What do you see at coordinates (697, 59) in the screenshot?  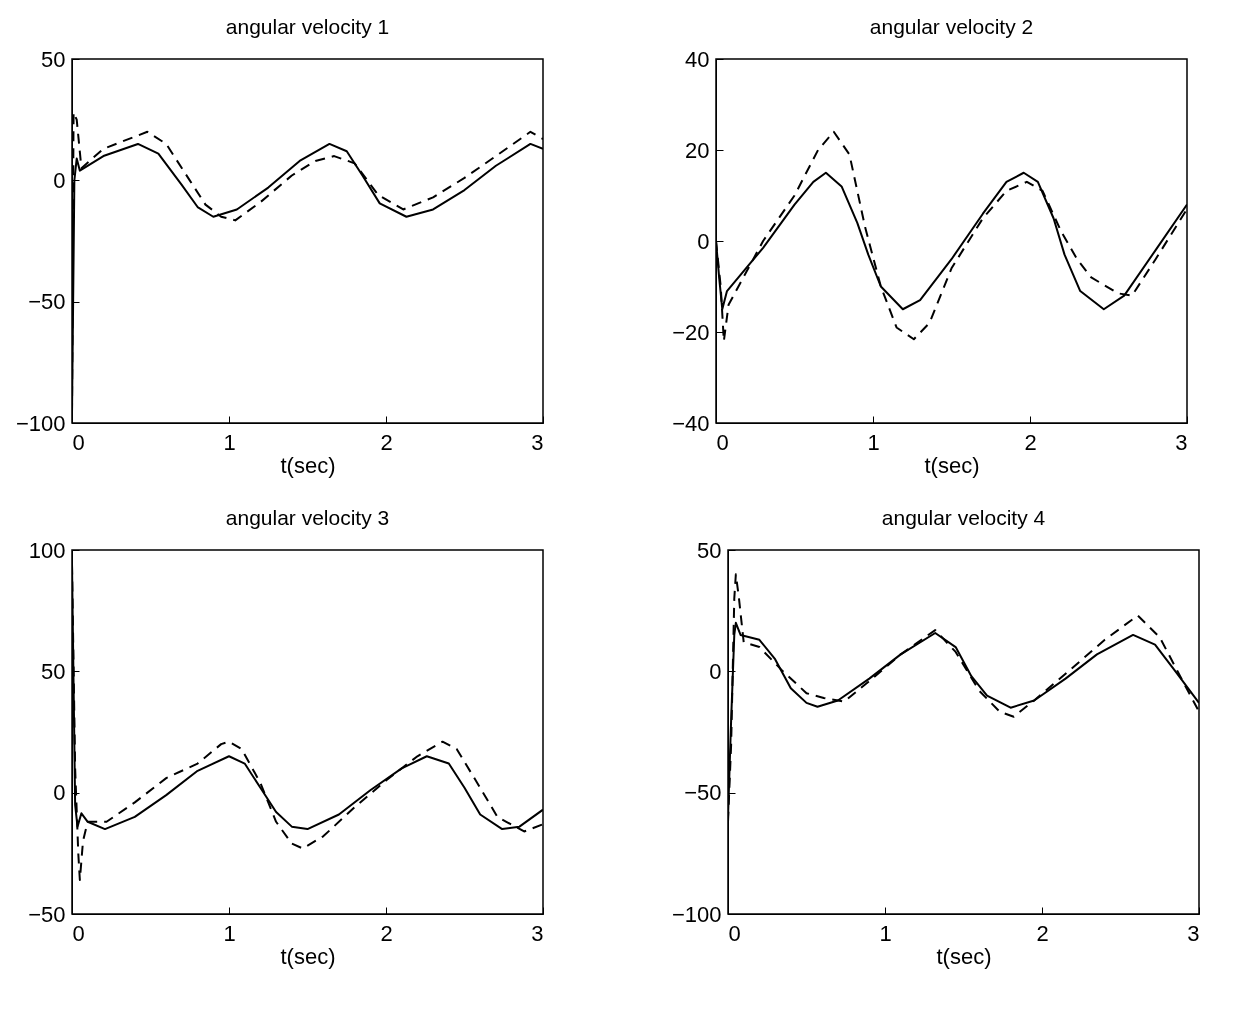 I see `y-tick-label: 40` at bounding box center [697, 59].